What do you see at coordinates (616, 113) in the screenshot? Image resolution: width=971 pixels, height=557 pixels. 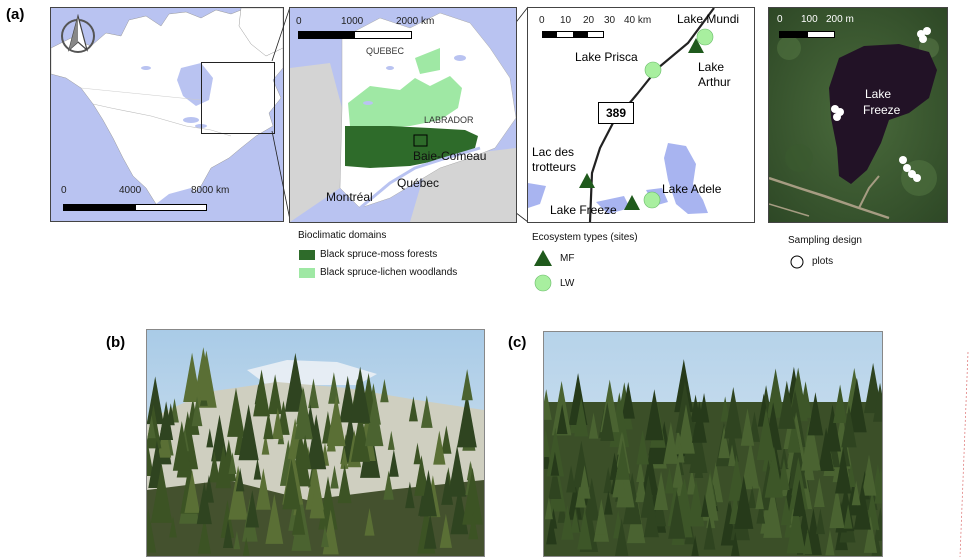 I see `route-shield: 389` at bounding box center [616, 113].